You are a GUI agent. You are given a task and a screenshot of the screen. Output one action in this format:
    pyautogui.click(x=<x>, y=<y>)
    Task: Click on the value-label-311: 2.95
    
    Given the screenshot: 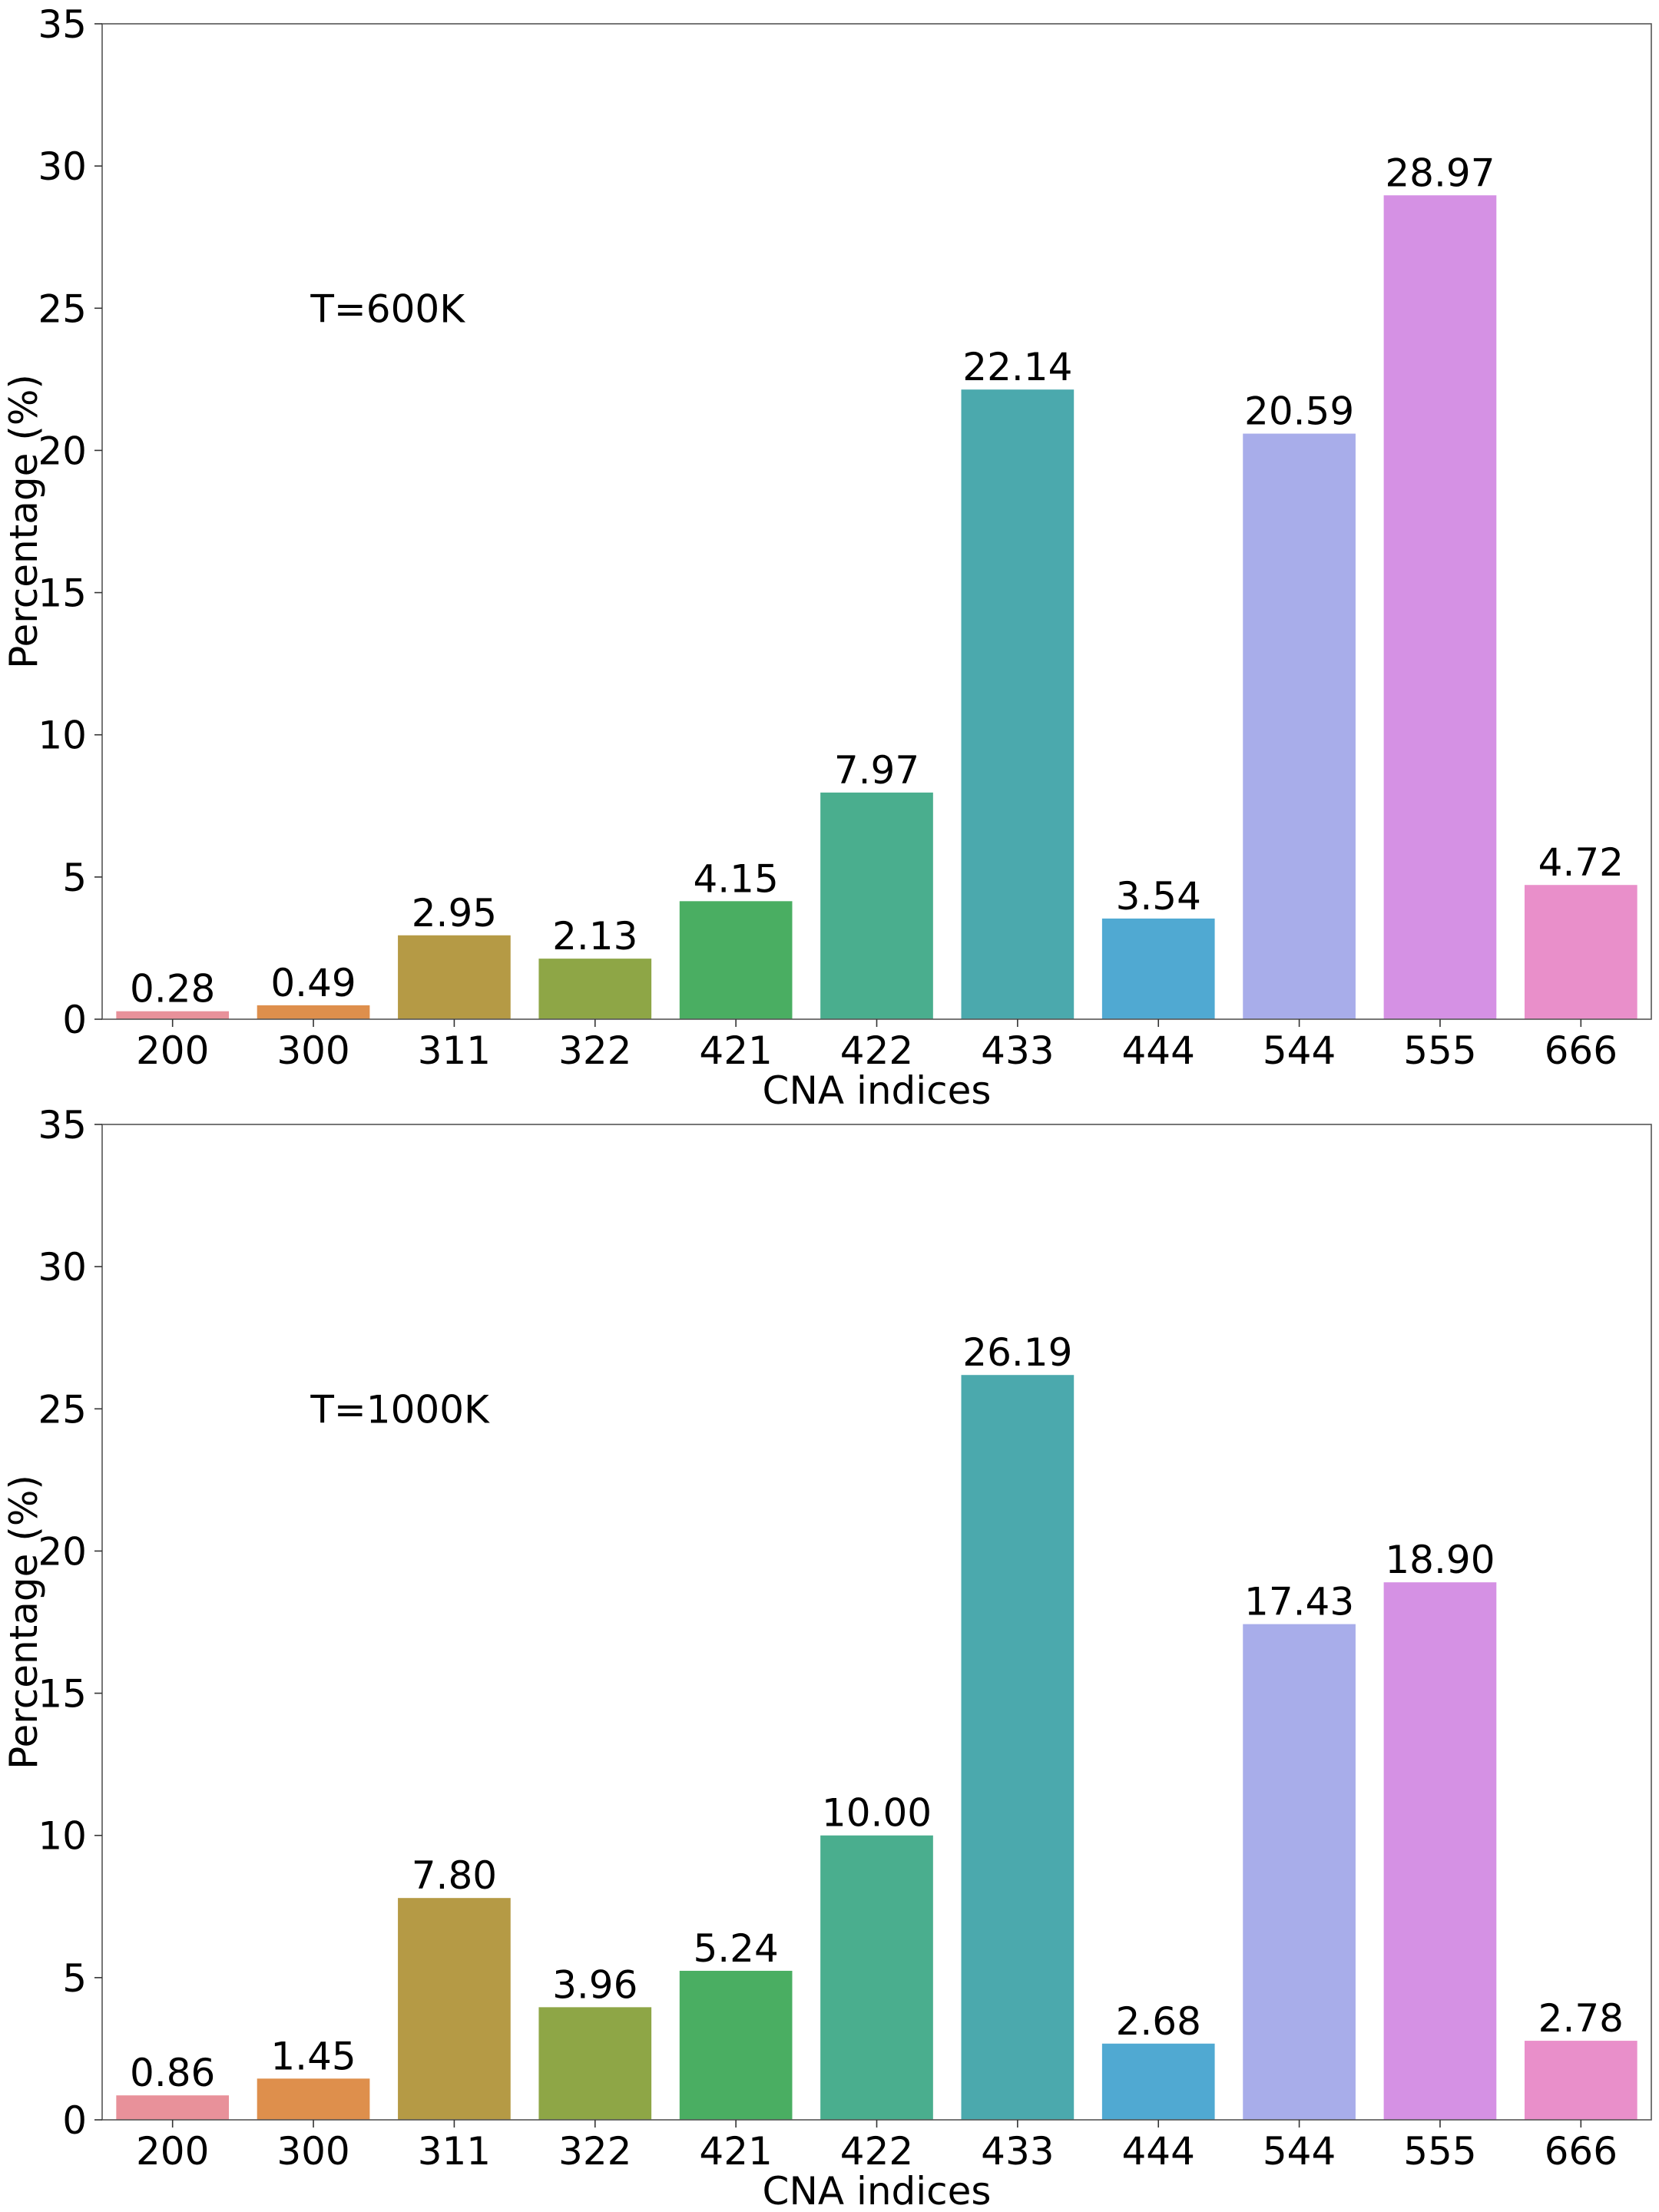 What is the action you would take?
    pyautogui.click(x=454, y=913)
    